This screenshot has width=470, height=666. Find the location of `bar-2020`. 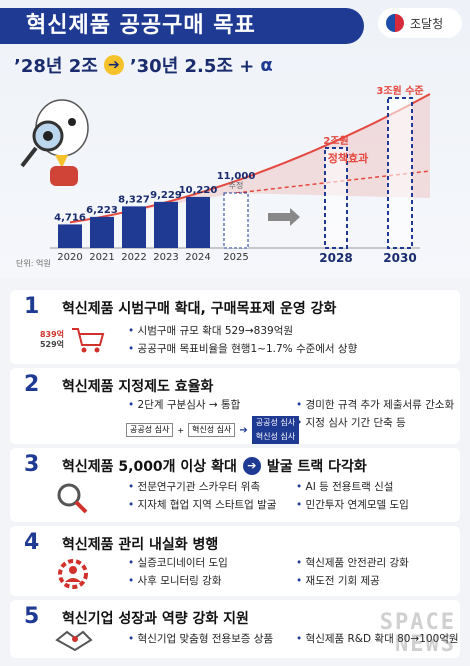

bar-2020 is located at coordinates (70, 236).